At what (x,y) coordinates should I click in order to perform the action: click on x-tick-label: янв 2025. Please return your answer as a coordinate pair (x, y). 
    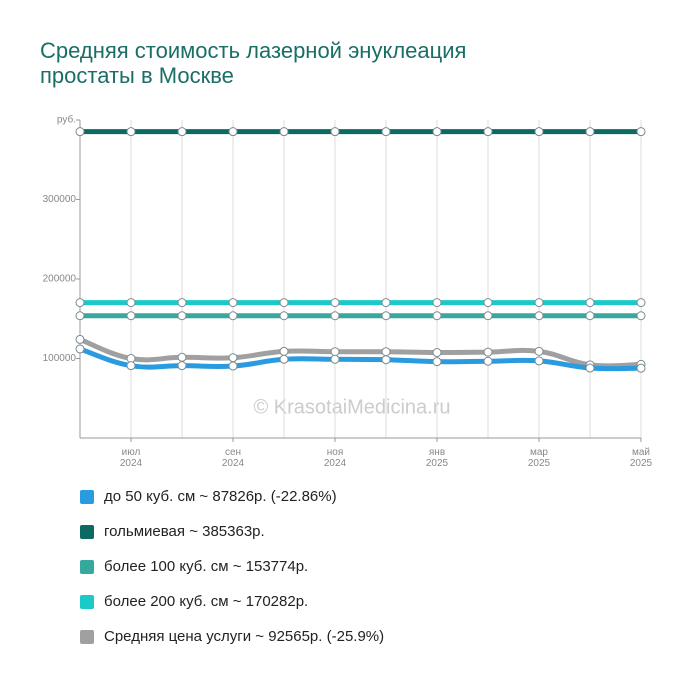
    Looking at the image, I should click on (437, 458).